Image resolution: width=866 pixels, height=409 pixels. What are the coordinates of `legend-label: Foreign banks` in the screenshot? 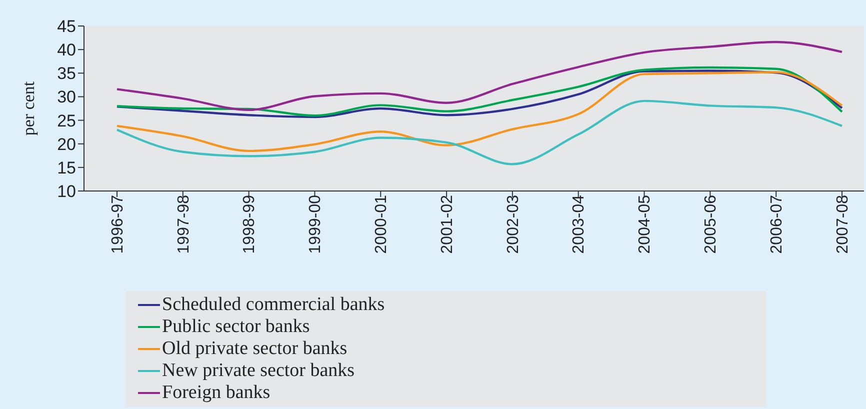 It's located at (216, 393).